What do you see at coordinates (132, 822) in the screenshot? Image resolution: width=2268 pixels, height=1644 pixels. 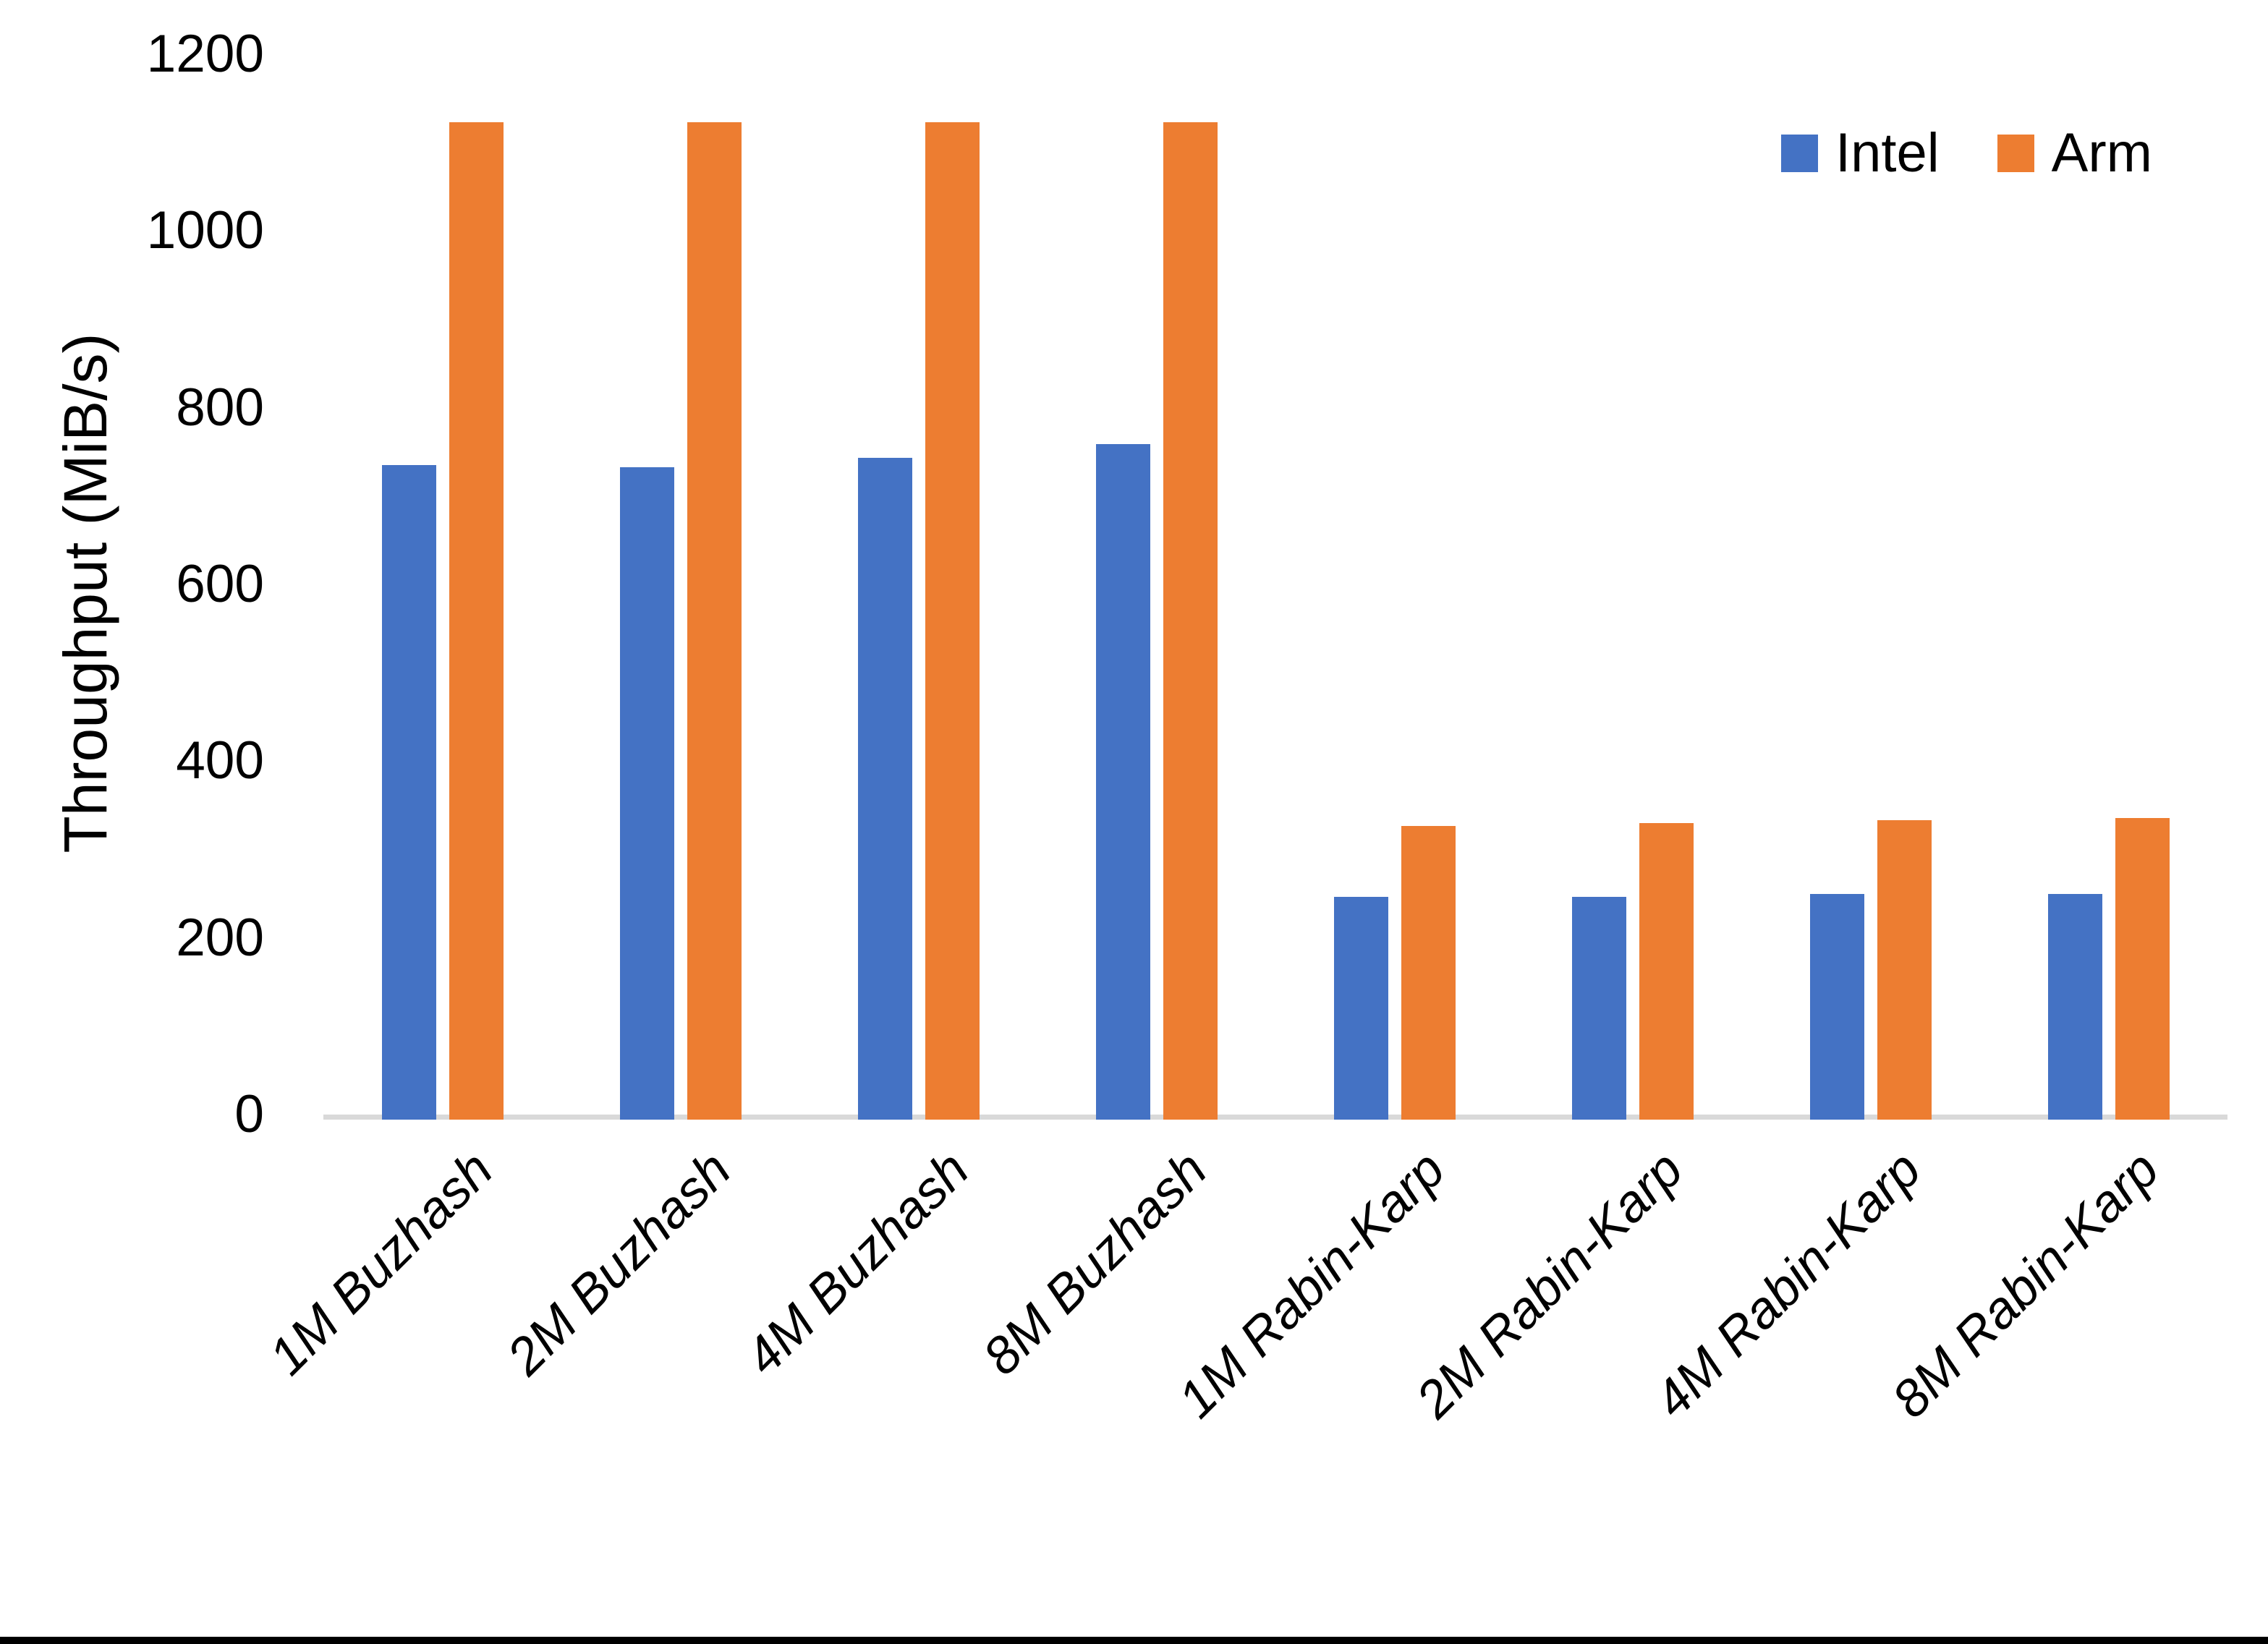 I see `y-axis-tick-labels: 1200 1000 800 600 400 200 0` at bounding box center [132, 822].